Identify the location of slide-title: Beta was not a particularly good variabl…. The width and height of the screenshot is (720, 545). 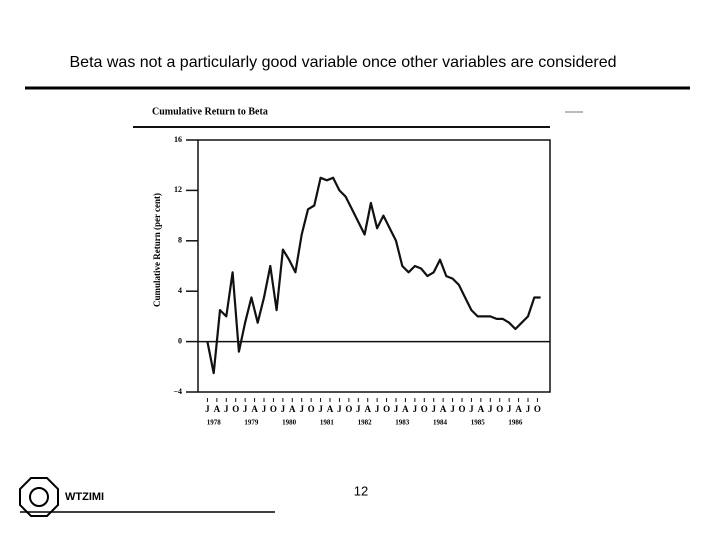
(343, 62).